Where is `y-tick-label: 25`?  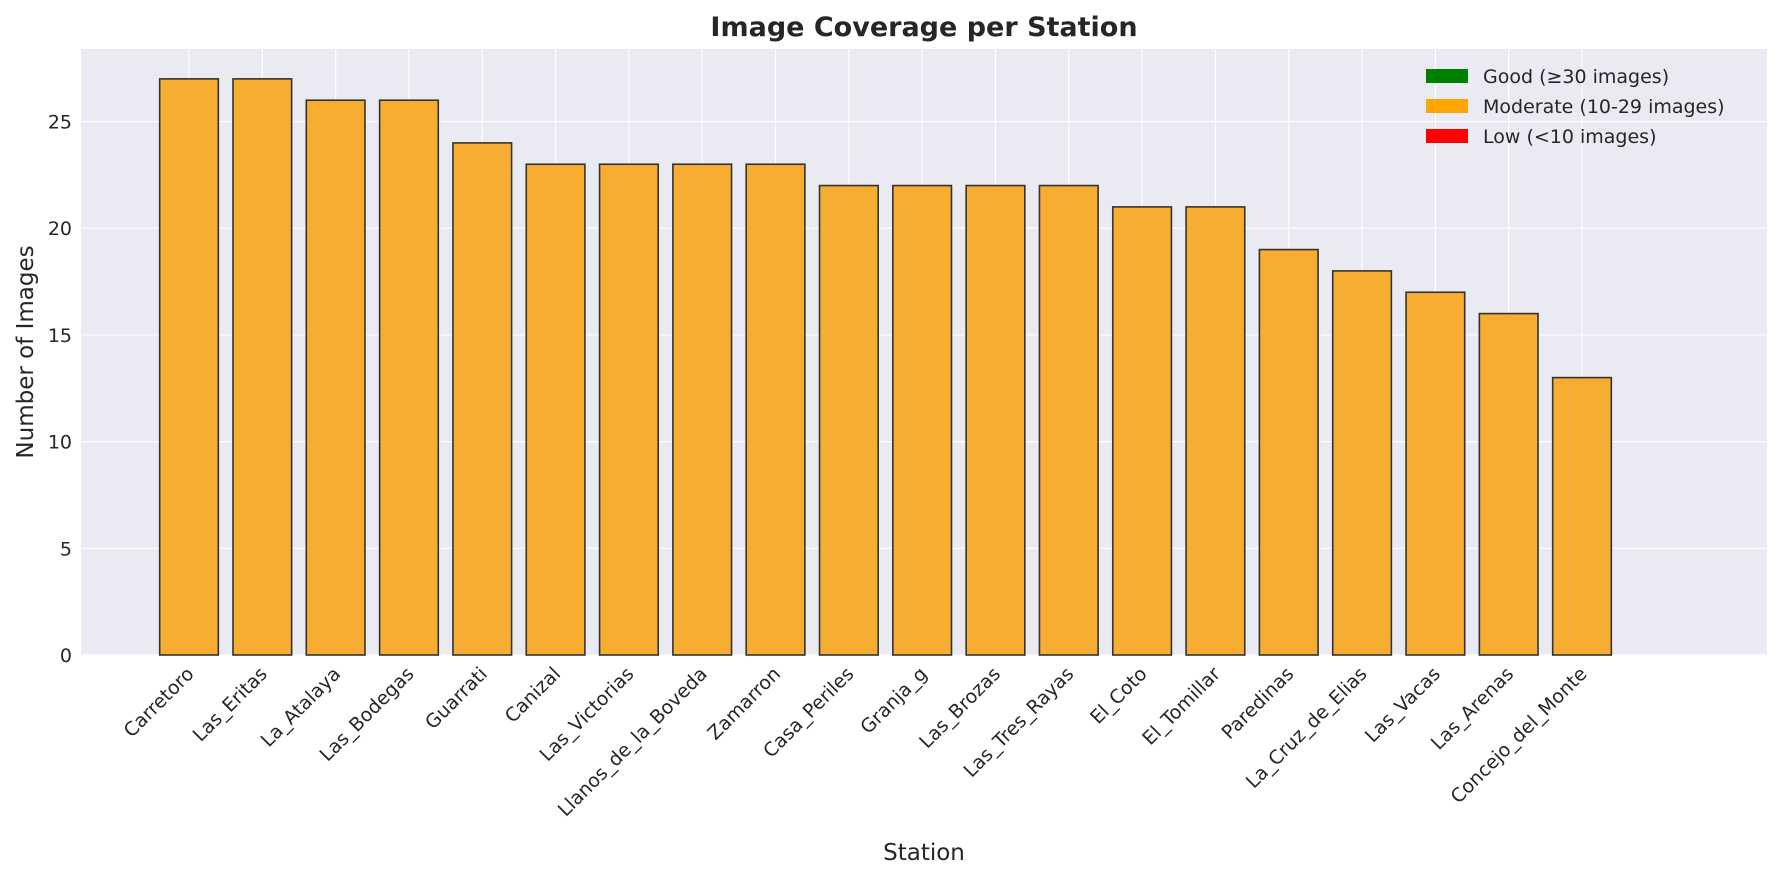
y-tick-label: 25 is located at coordinates (60, 123).